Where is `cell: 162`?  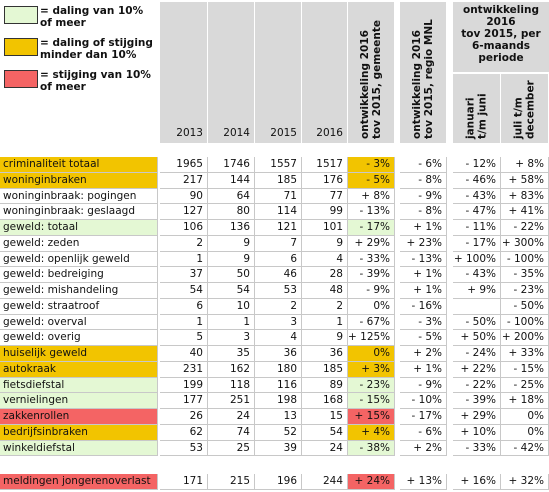 cell: 162 is located at coordinates (231, 369).